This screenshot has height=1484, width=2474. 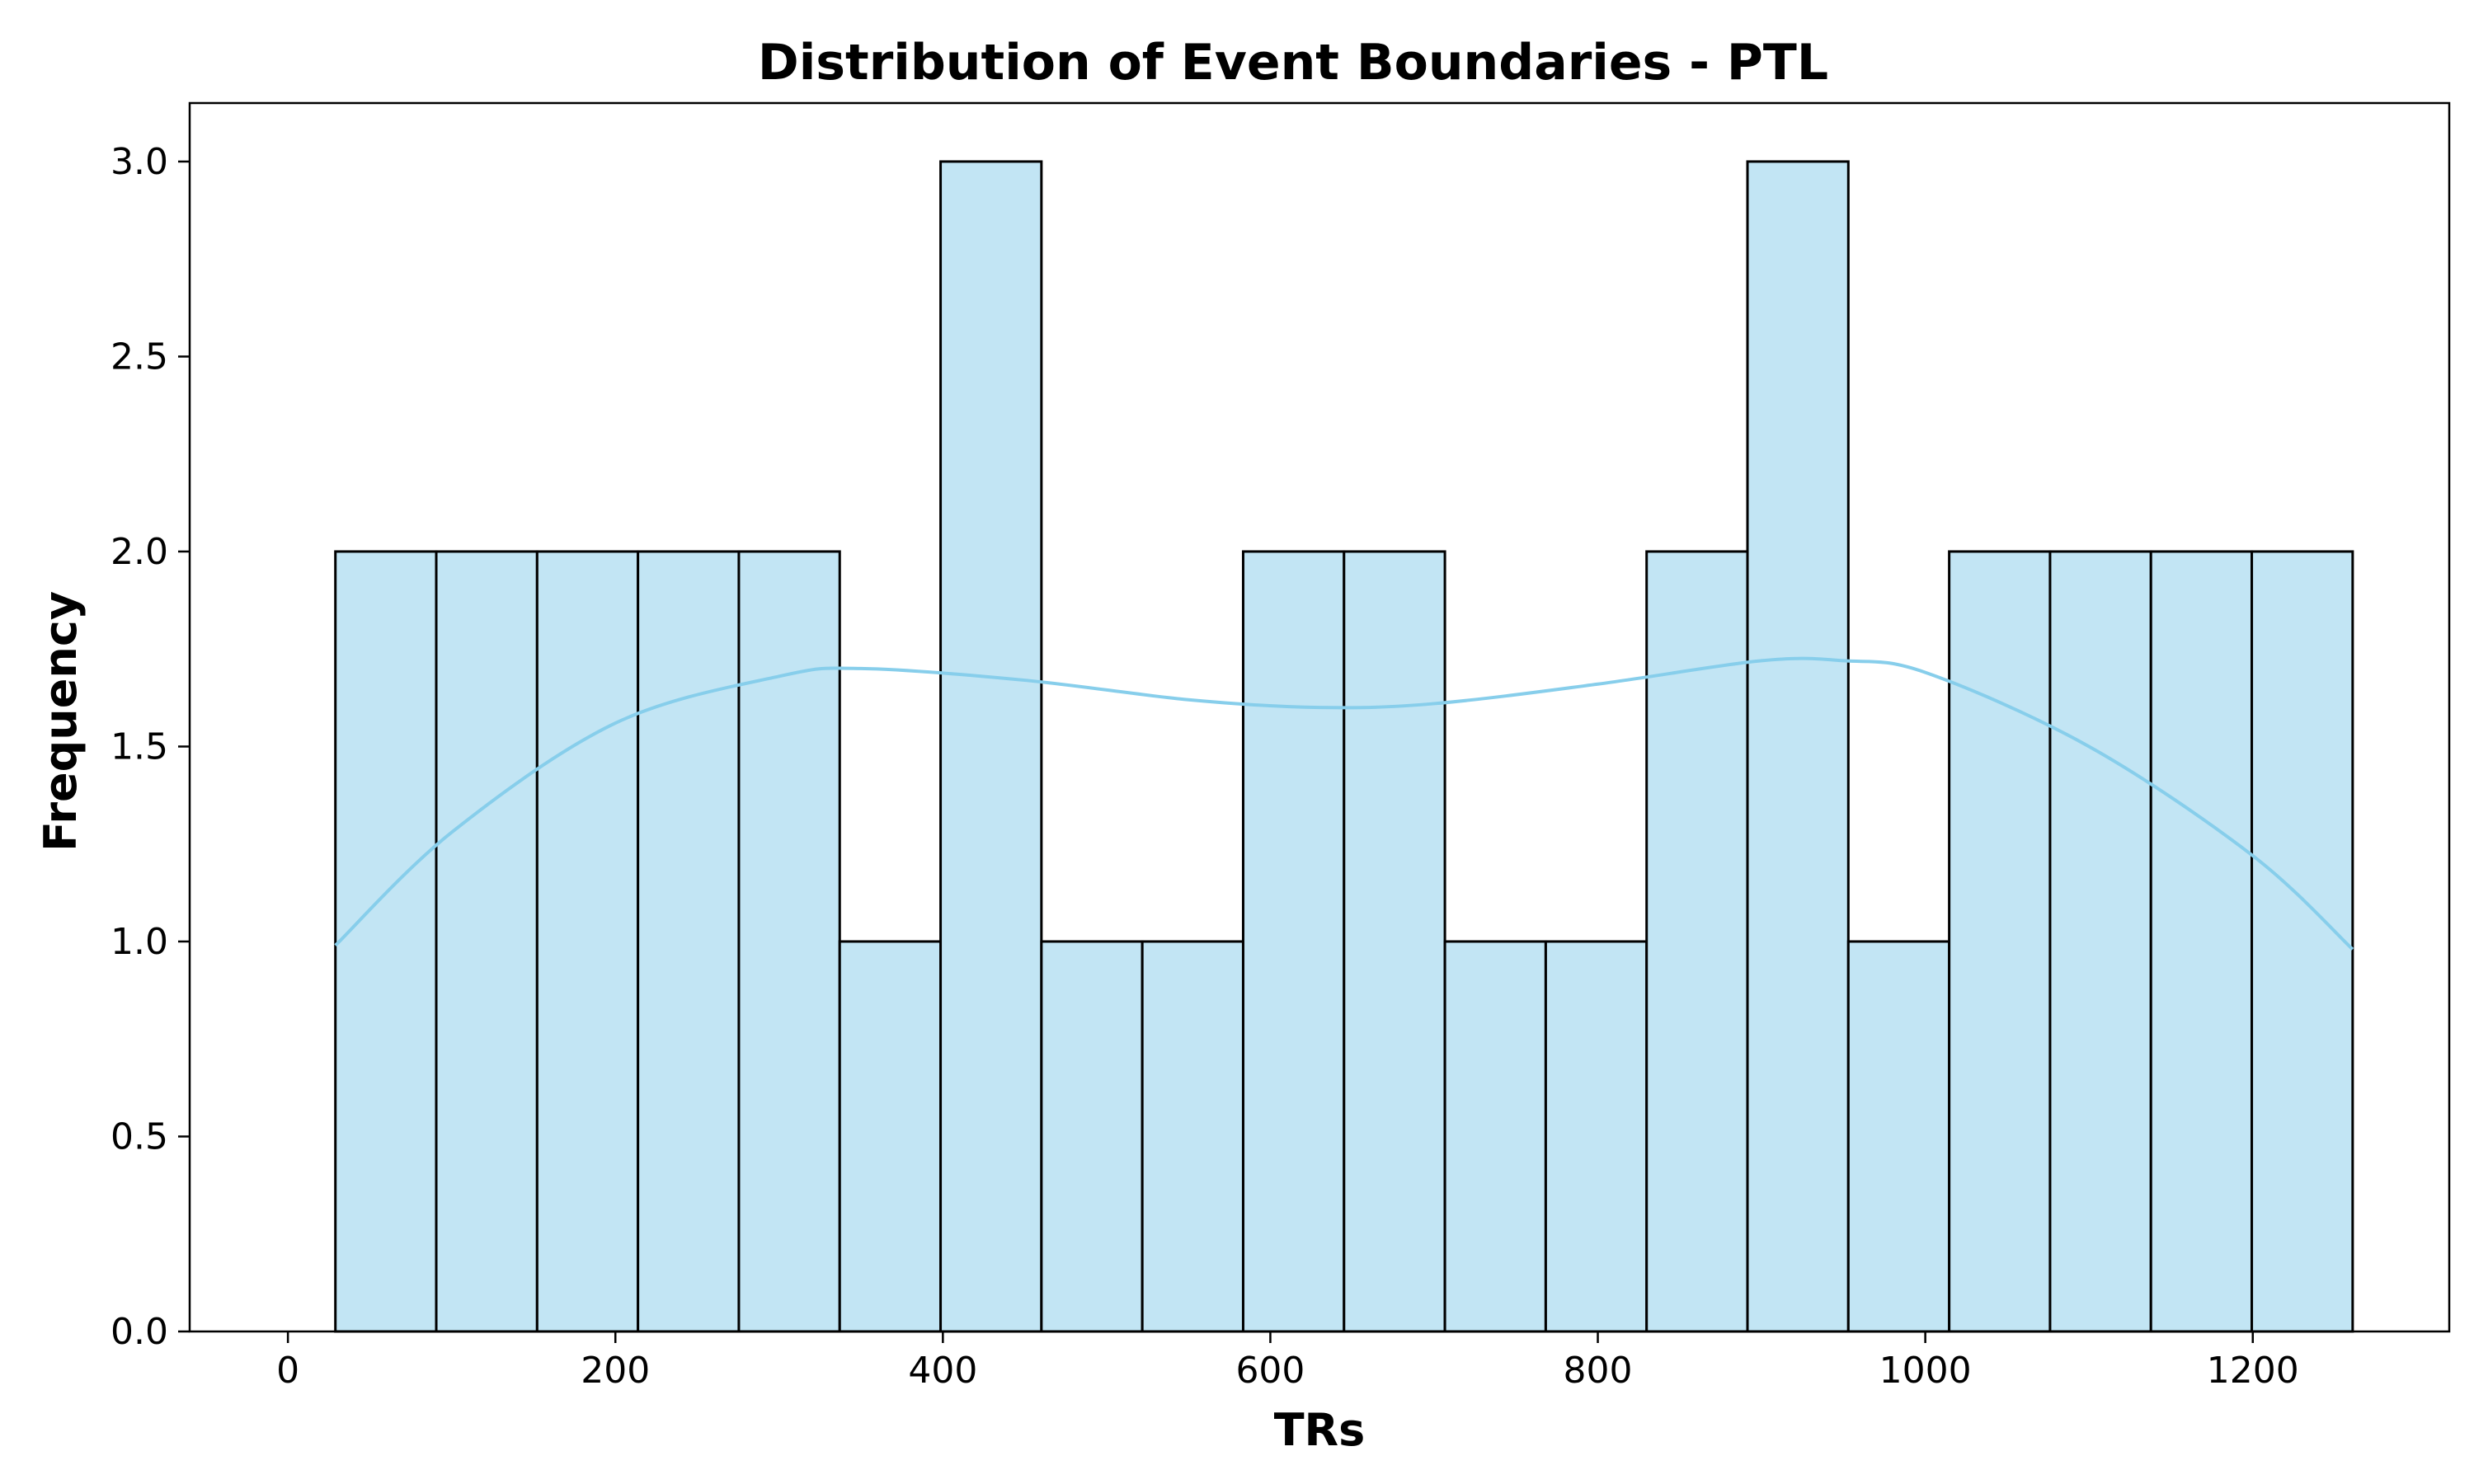 What do you see at coordinates (1598, 1371) in the screenshot?
I see `x-tick-label: 800` at bounding box center [1598, 1371].